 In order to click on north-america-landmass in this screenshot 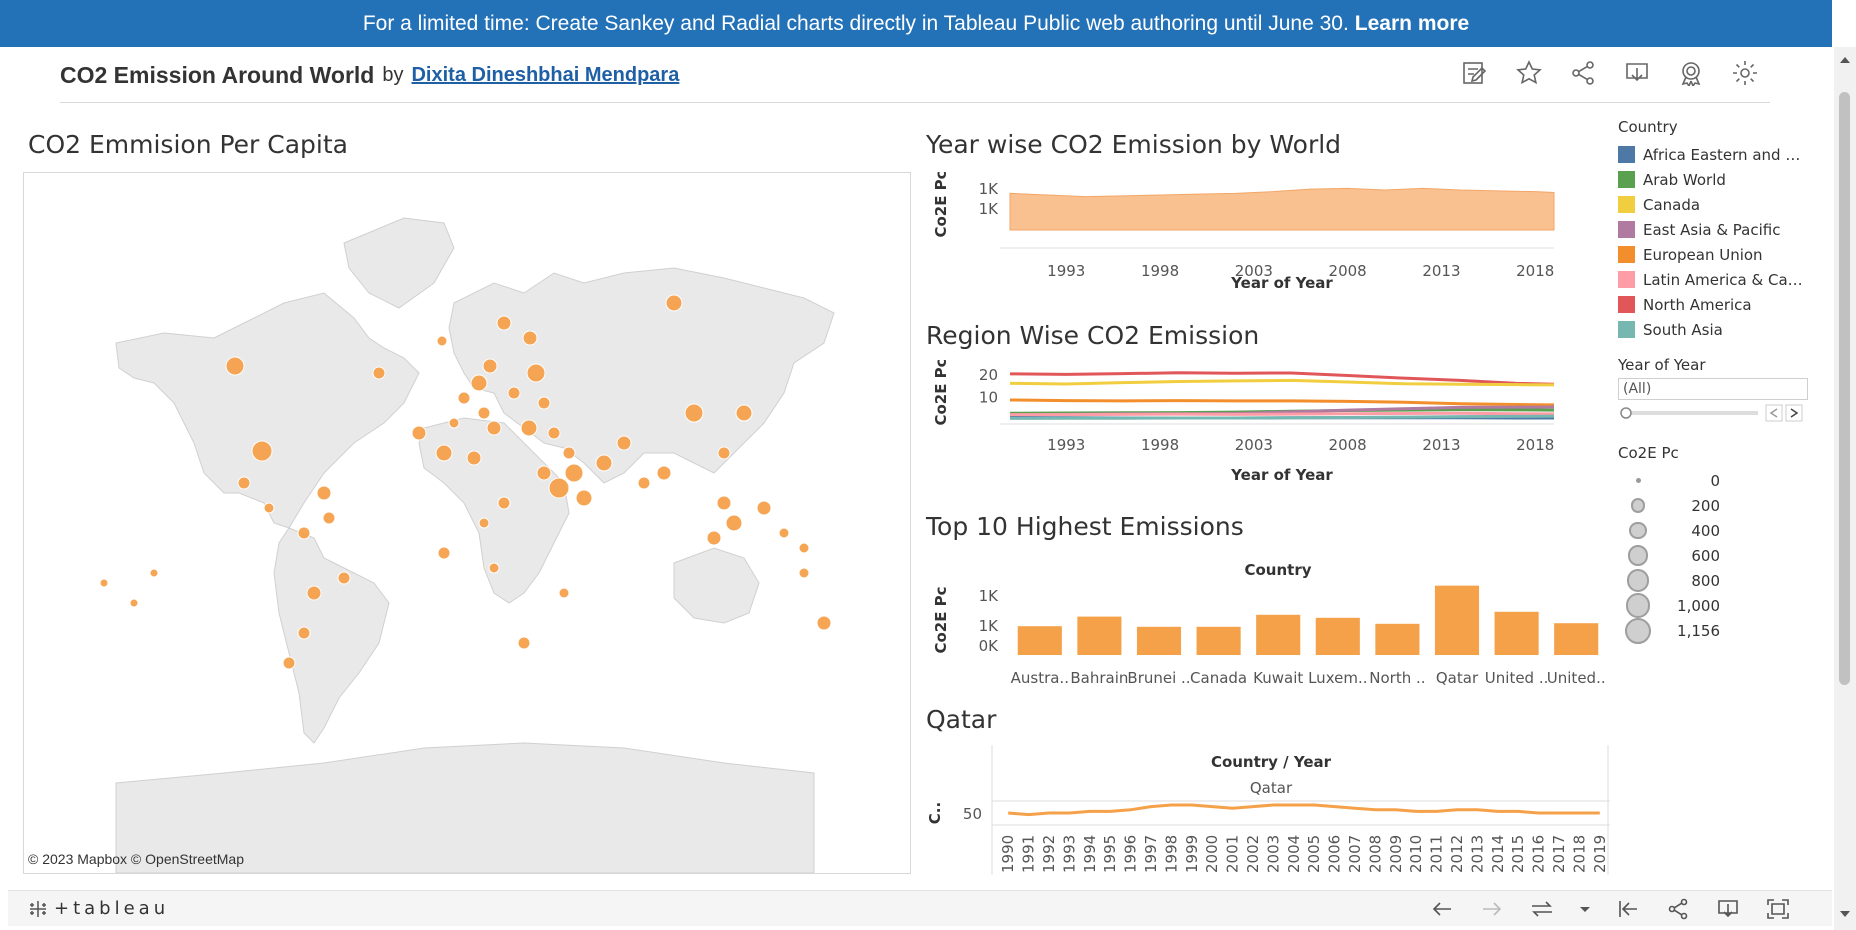, I will do `click(267, 410)`.